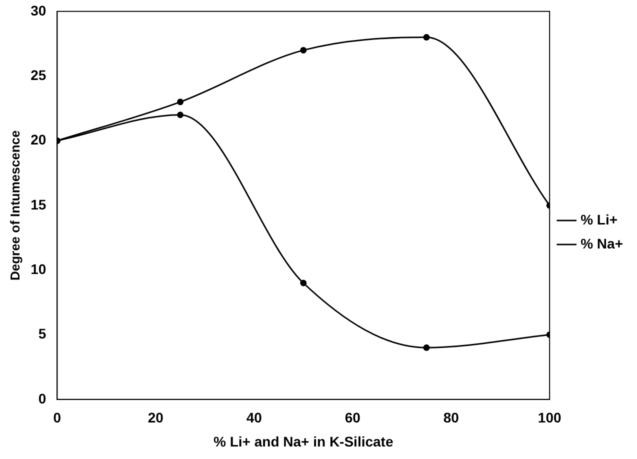  Describe the element at coordinates (38, 74) in the screenshot. I see `y-tick-label: 25` at that location.